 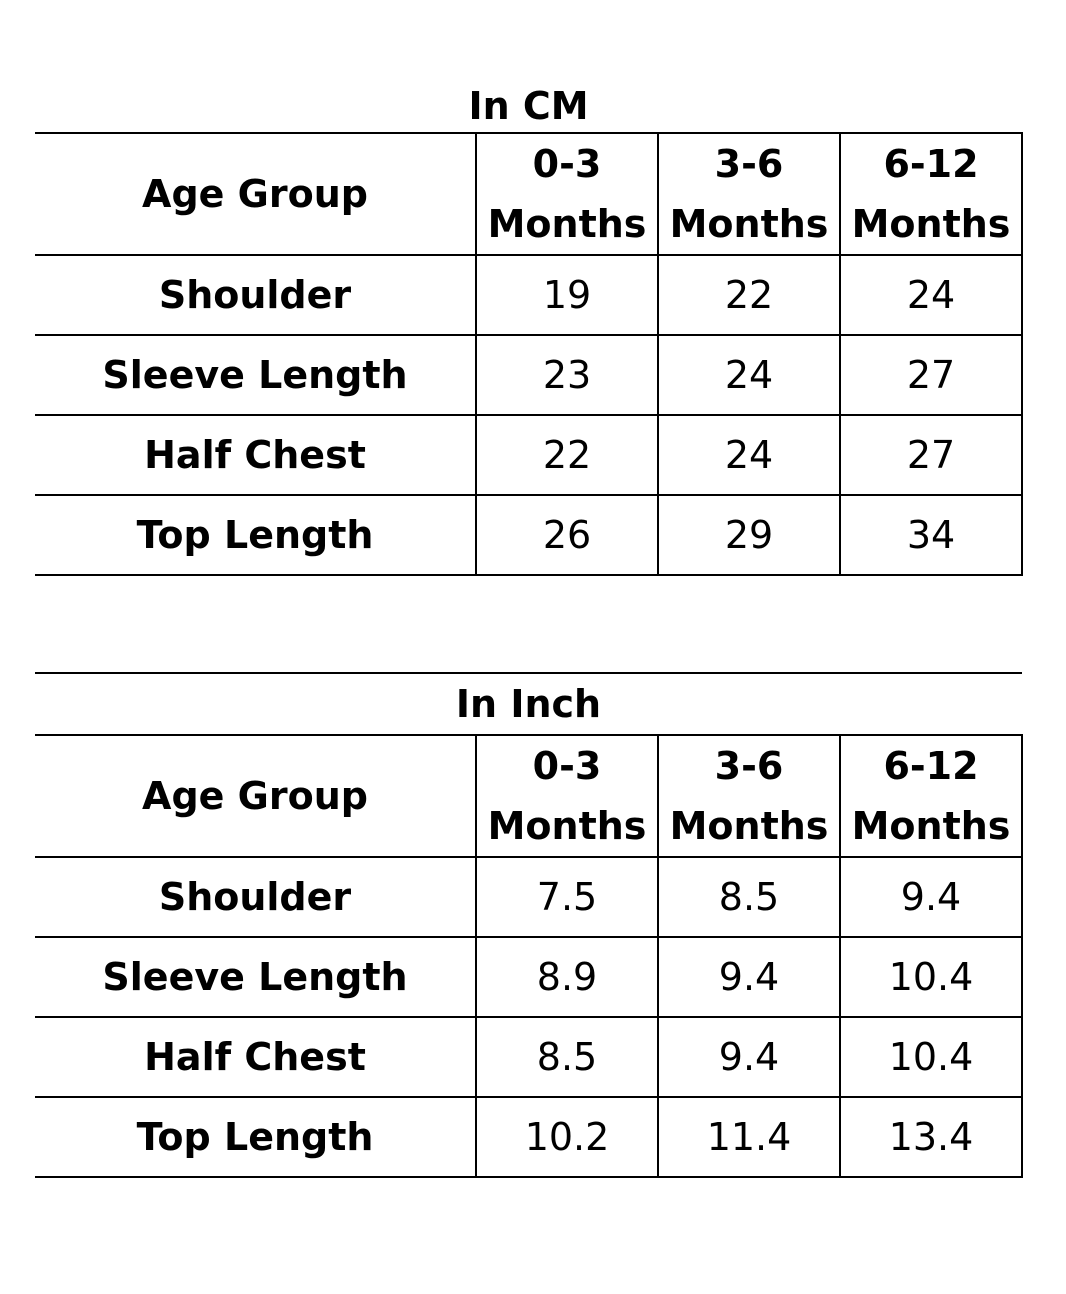 I want to click on table-row: Shoulder 7.5 8.5 9.4, so click(x=529, y=897).